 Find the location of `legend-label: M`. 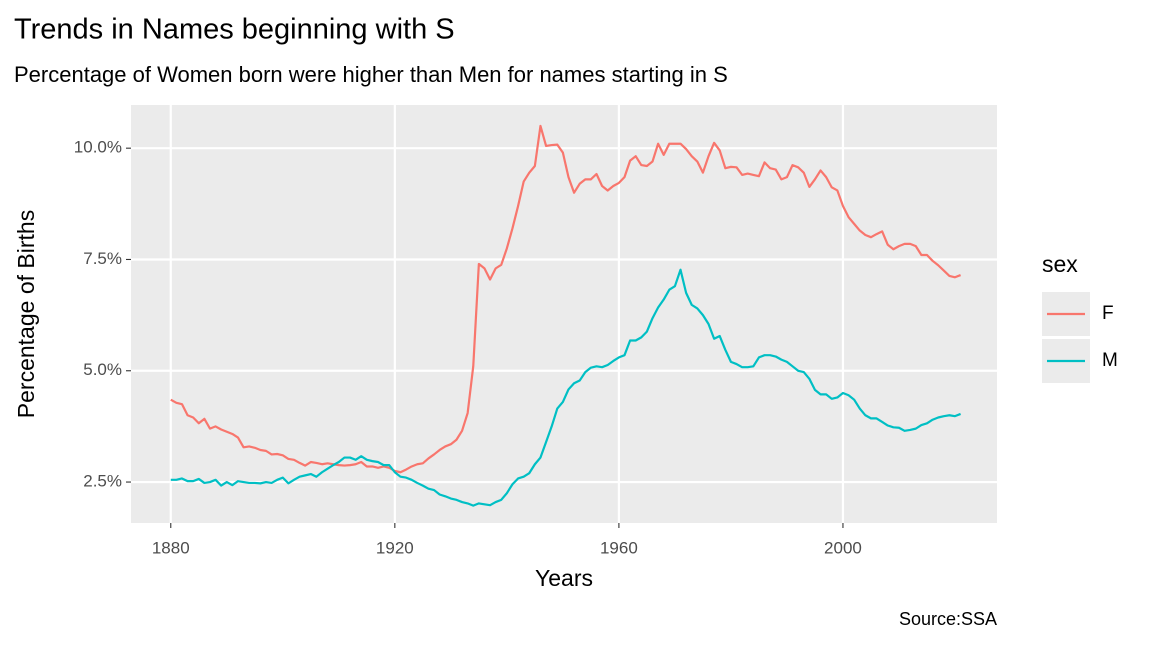

legend-label: M is located at coordinates (1110, 360).